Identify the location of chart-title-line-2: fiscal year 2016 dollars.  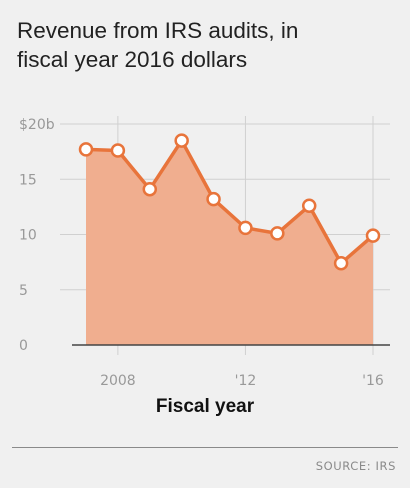
(132, 59).